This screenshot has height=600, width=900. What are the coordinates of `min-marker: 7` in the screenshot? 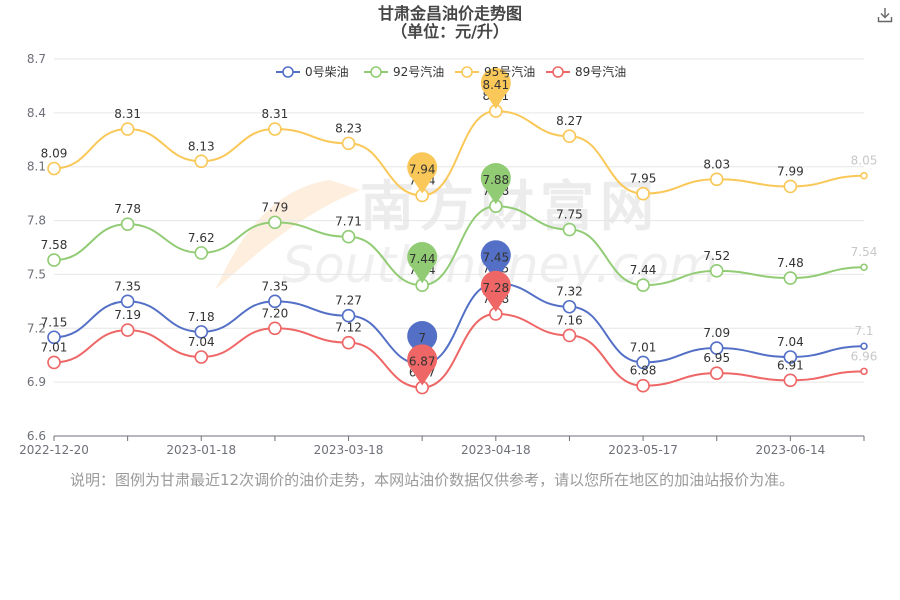 It's located at (422, 342).